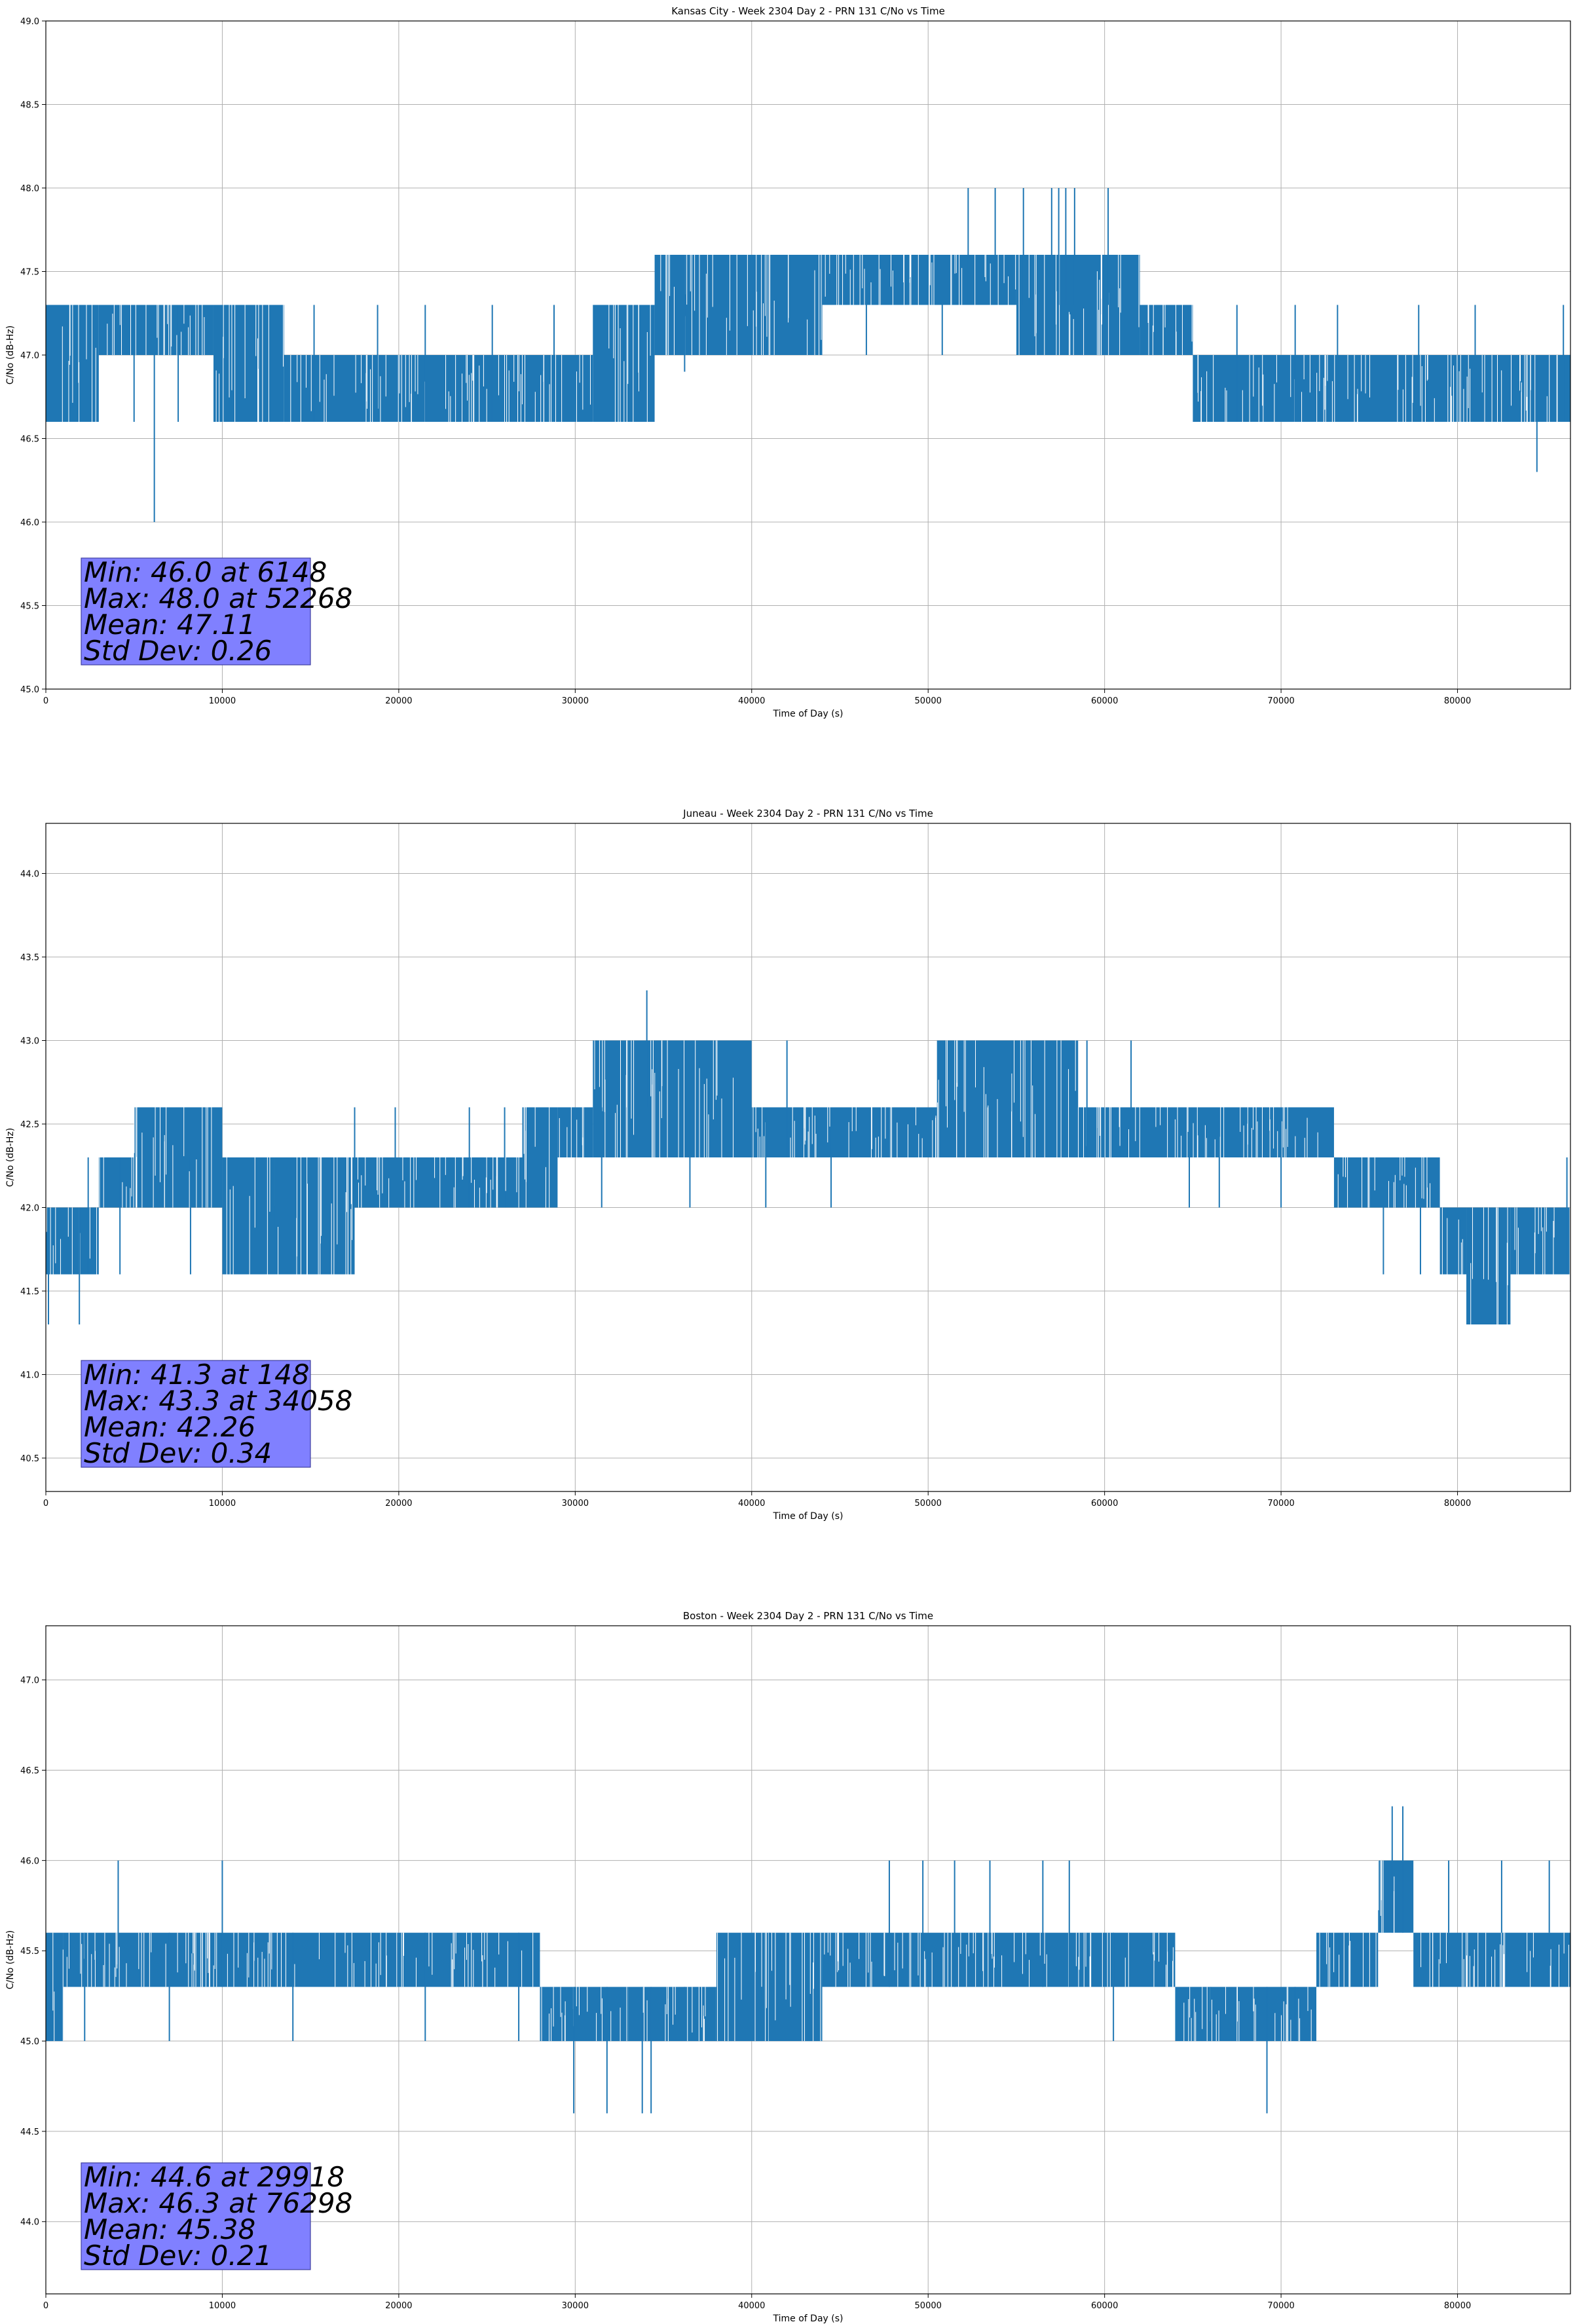 The height and width of the screenshot is (2324, 1577). What do you see at coordinates (169, 2229) in the screenshot?
I see `stats-line: Mean: 45.38` at bounding box center [169, 2229].